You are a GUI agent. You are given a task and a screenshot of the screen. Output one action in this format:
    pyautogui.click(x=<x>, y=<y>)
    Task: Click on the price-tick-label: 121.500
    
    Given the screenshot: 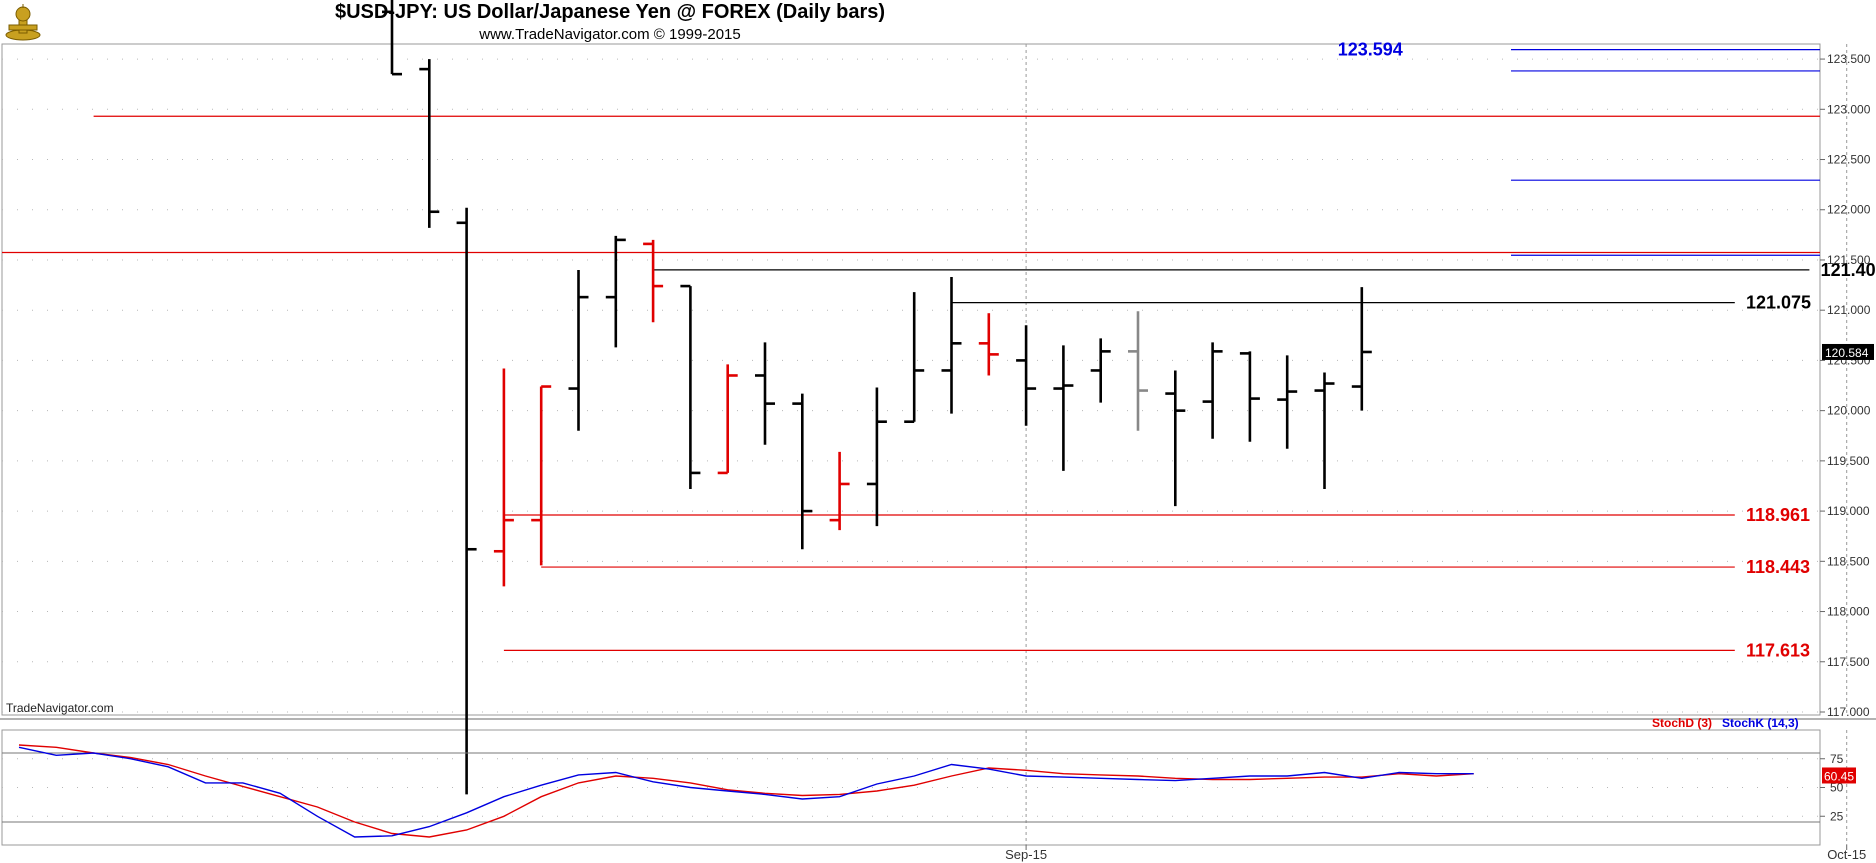 What is the action you would take?
    pyautogui.click(x=1849, y=260)
    